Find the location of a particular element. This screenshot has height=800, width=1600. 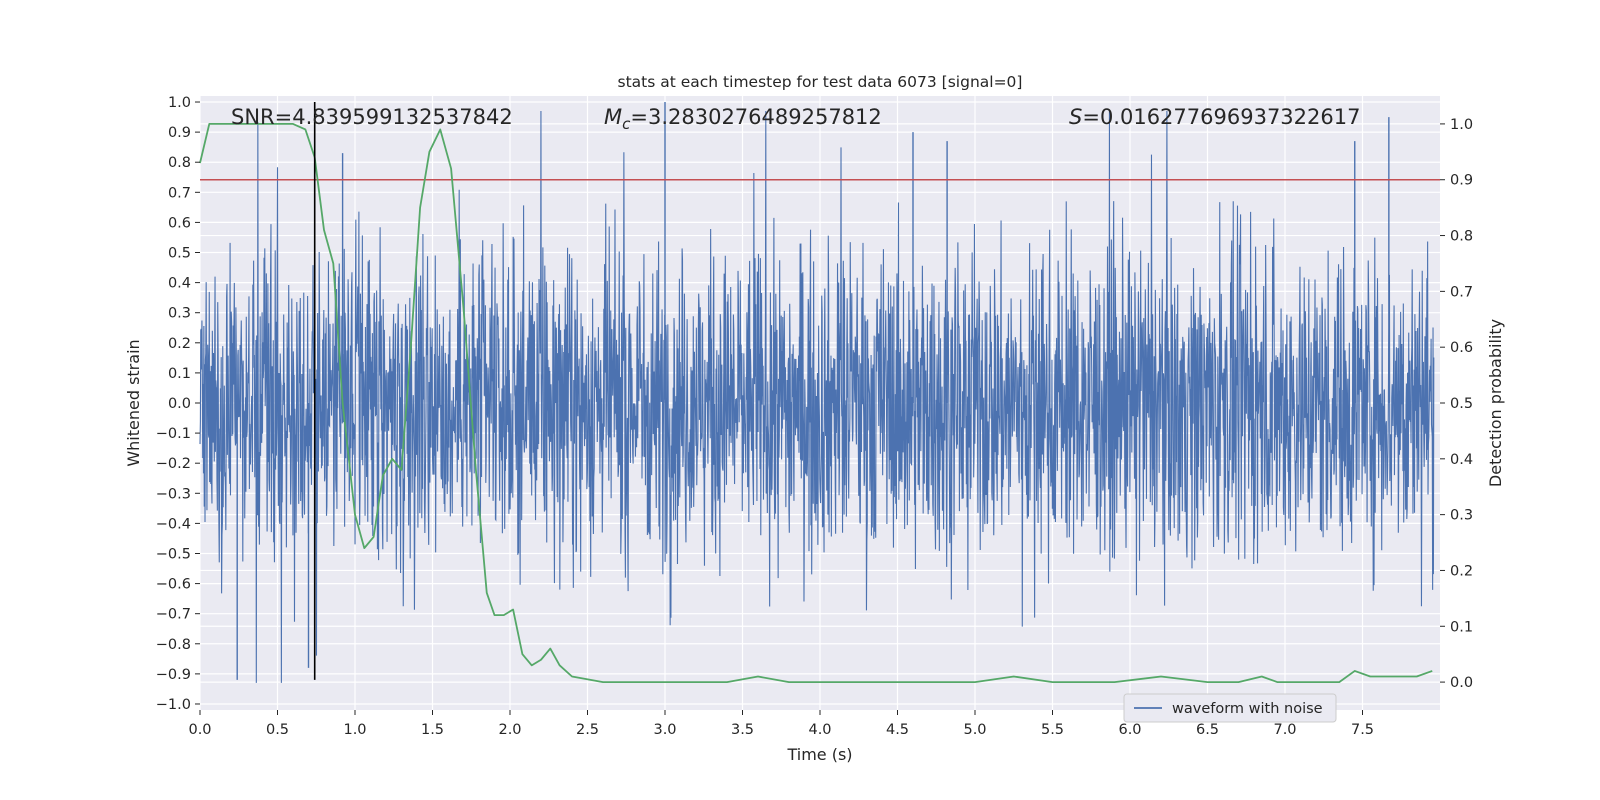

y2-axis-label: Detection probability is located at coordinates (1495, 403).